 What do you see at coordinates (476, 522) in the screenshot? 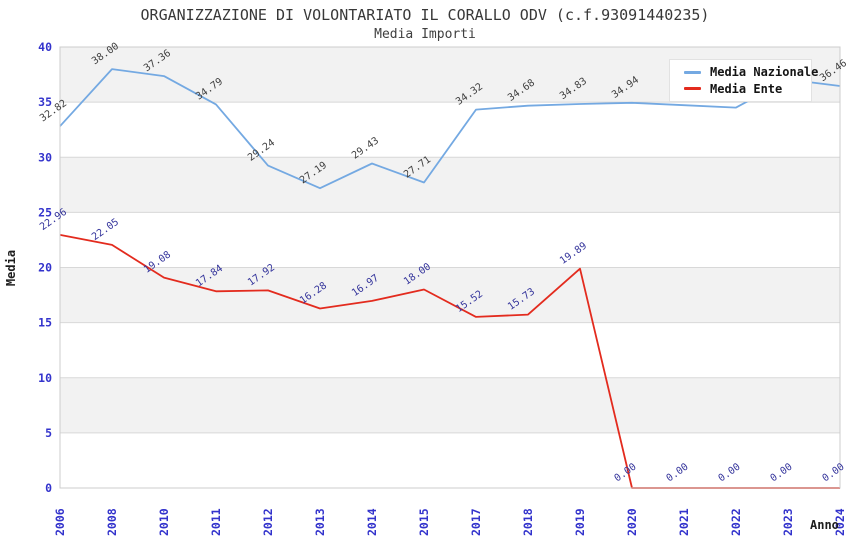
I see `x-tick-label: 2017` at bounding box center [476, 522].